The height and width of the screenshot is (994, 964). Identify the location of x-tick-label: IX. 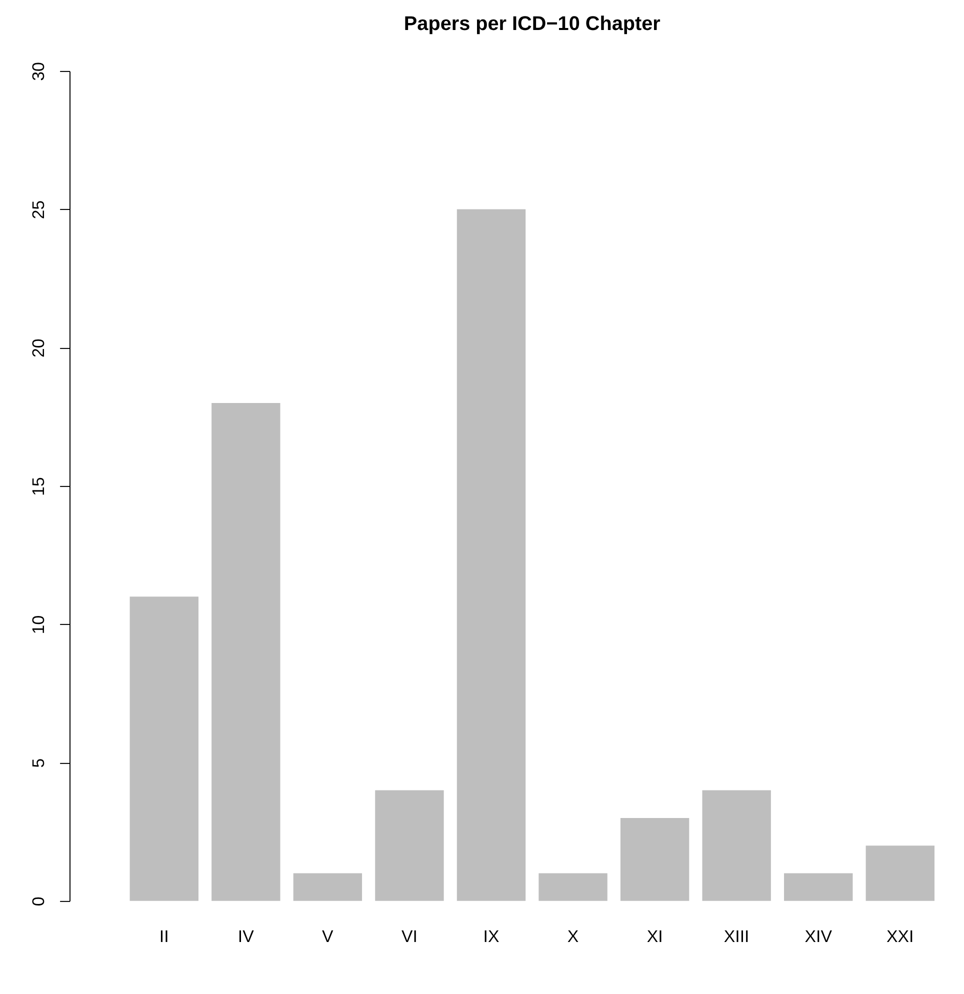
(491, 936).